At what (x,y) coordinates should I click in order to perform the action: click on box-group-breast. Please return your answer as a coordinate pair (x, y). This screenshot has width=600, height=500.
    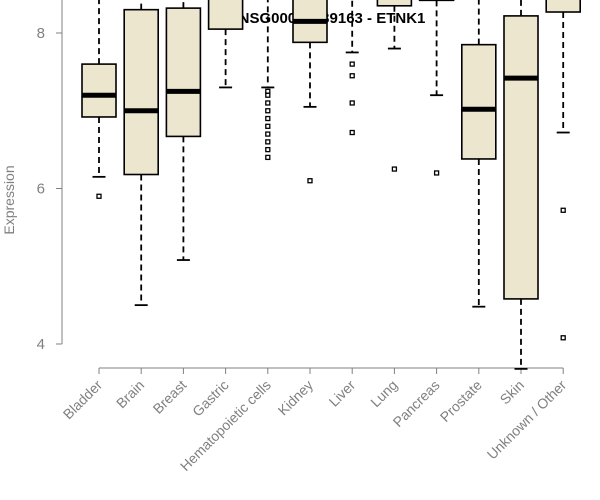
    Looking at the image, I should click on (183, 130).